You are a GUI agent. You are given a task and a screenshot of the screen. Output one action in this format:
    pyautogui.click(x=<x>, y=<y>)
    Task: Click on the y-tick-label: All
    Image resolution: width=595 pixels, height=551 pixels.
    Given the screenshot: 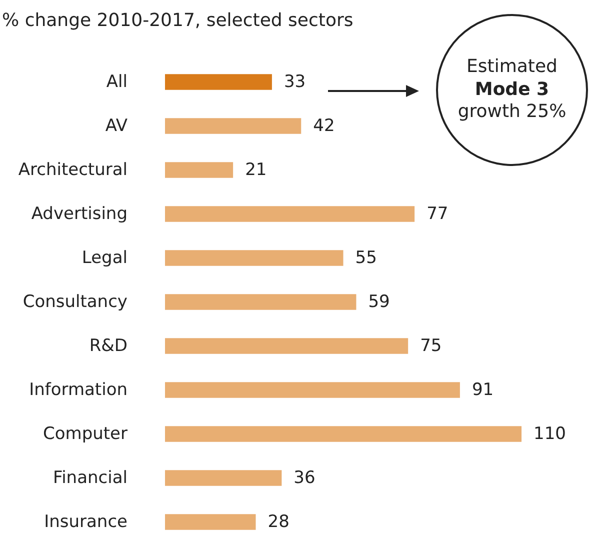 What is the action you would take?
    pyautogui.click(x=117, y=82)
    